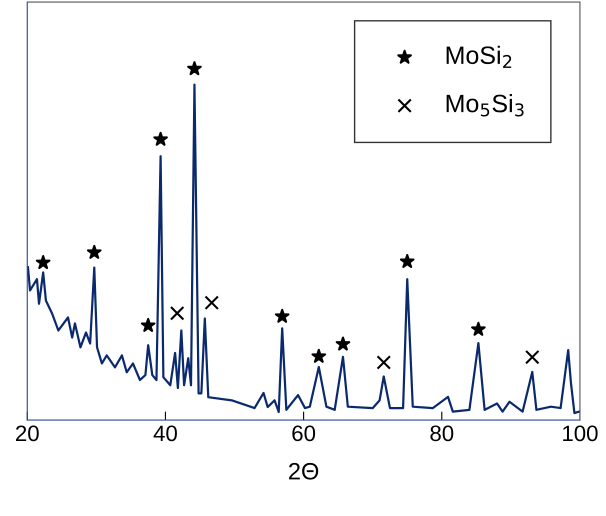  Describe the element at coordinates (580, 433) in the screenshot. I see `x-tick-label: 100` at that location.